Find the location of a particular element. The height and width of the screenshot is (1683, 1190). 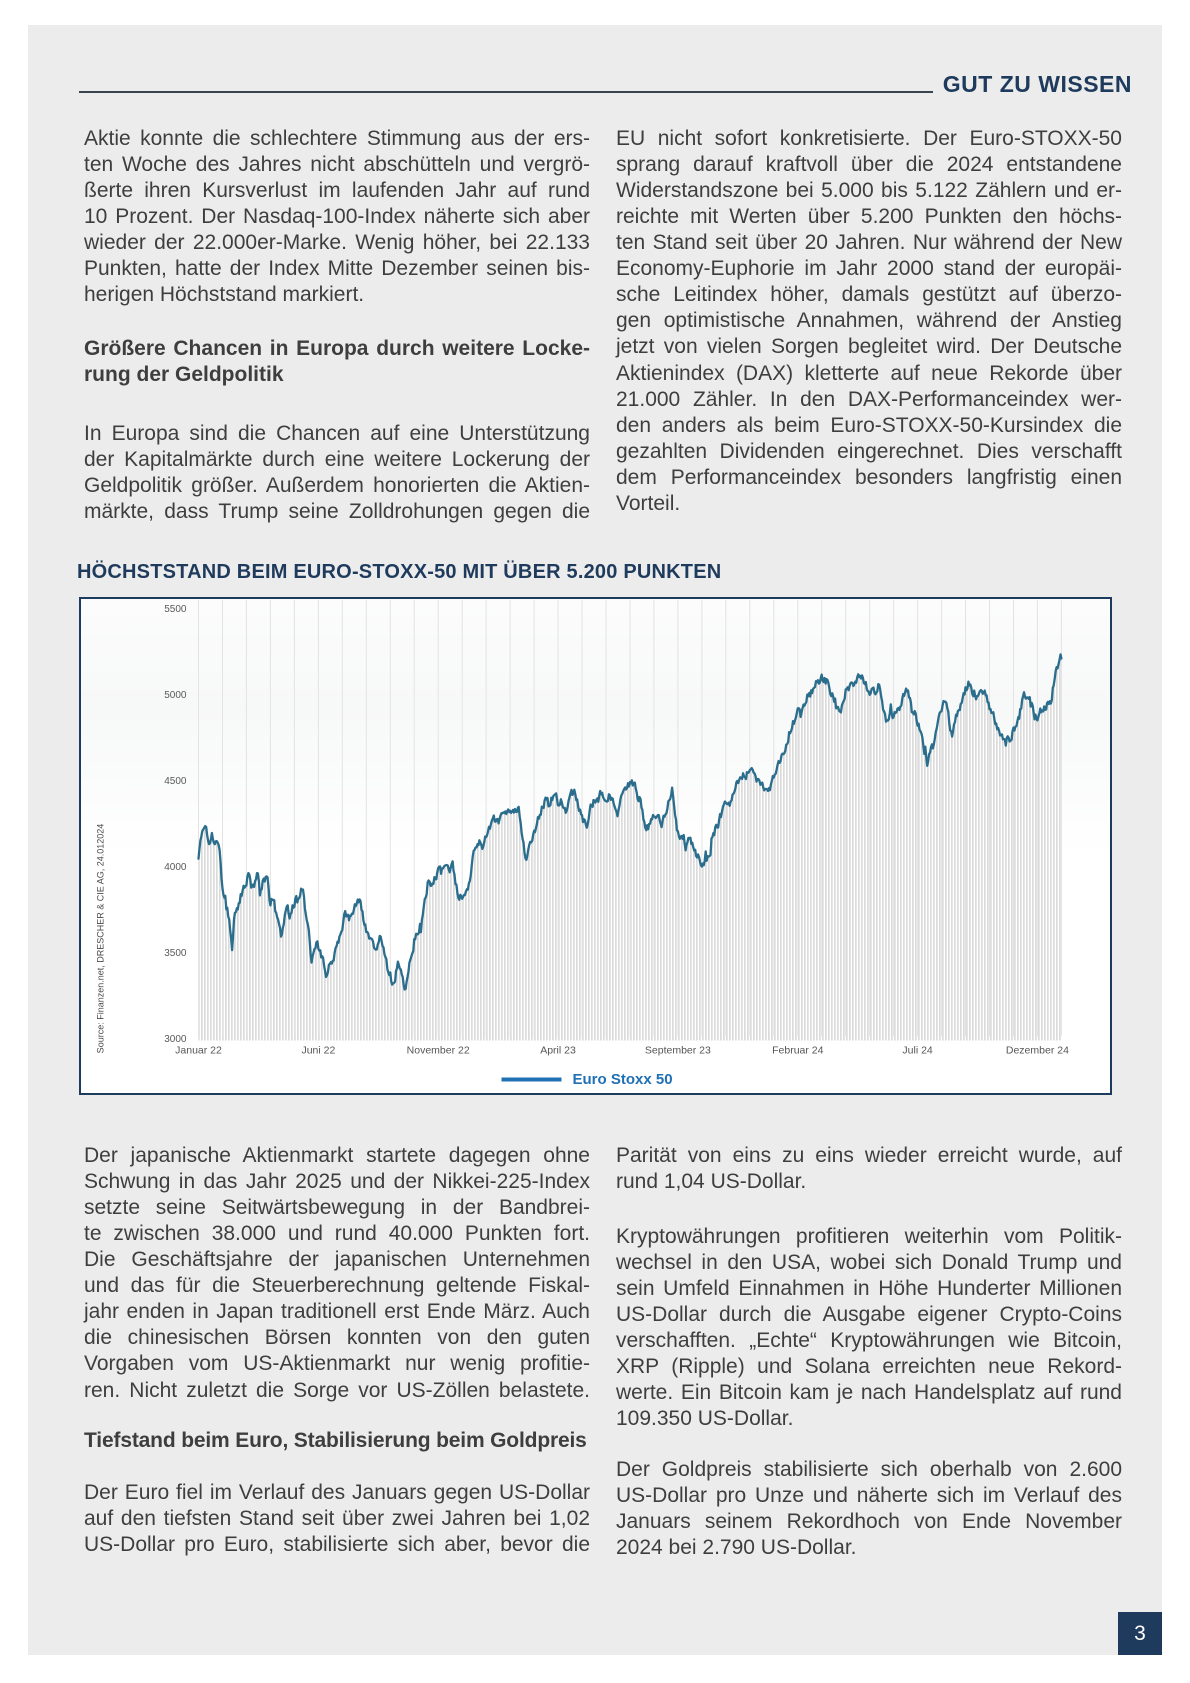

svg-text: Februar 24 is located at coordinates (798, 1051).